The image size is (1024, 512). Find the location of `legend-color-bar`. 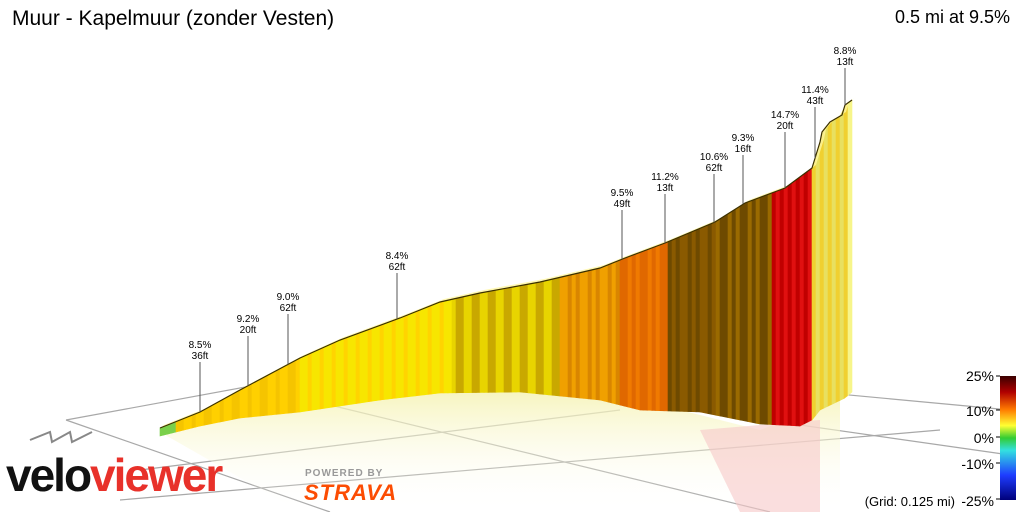

legend-color-bar is located at coordinates (1008, 438).